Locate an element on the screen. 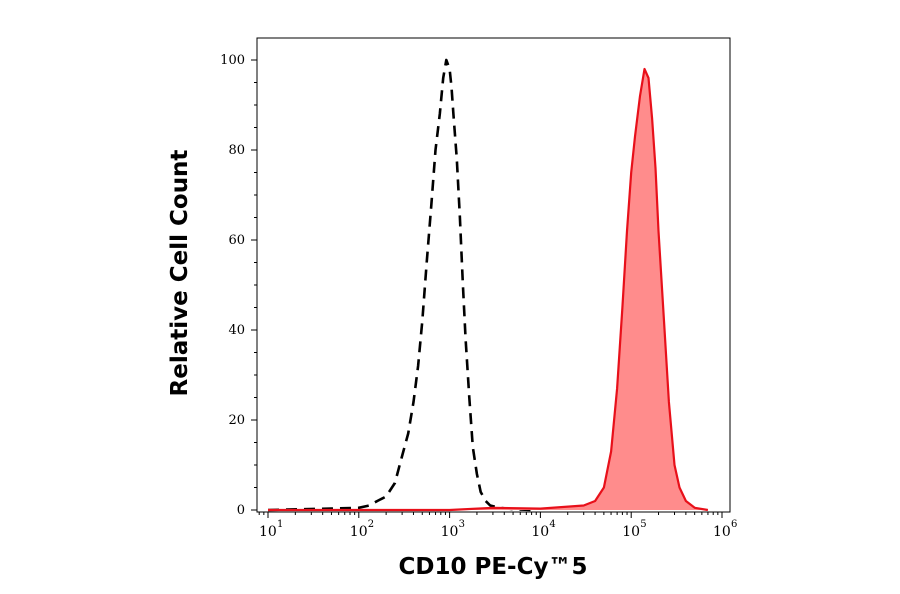 This screenshot has width=900, height=594. y-tick-label: 0 is located at coordinates (241, 510).